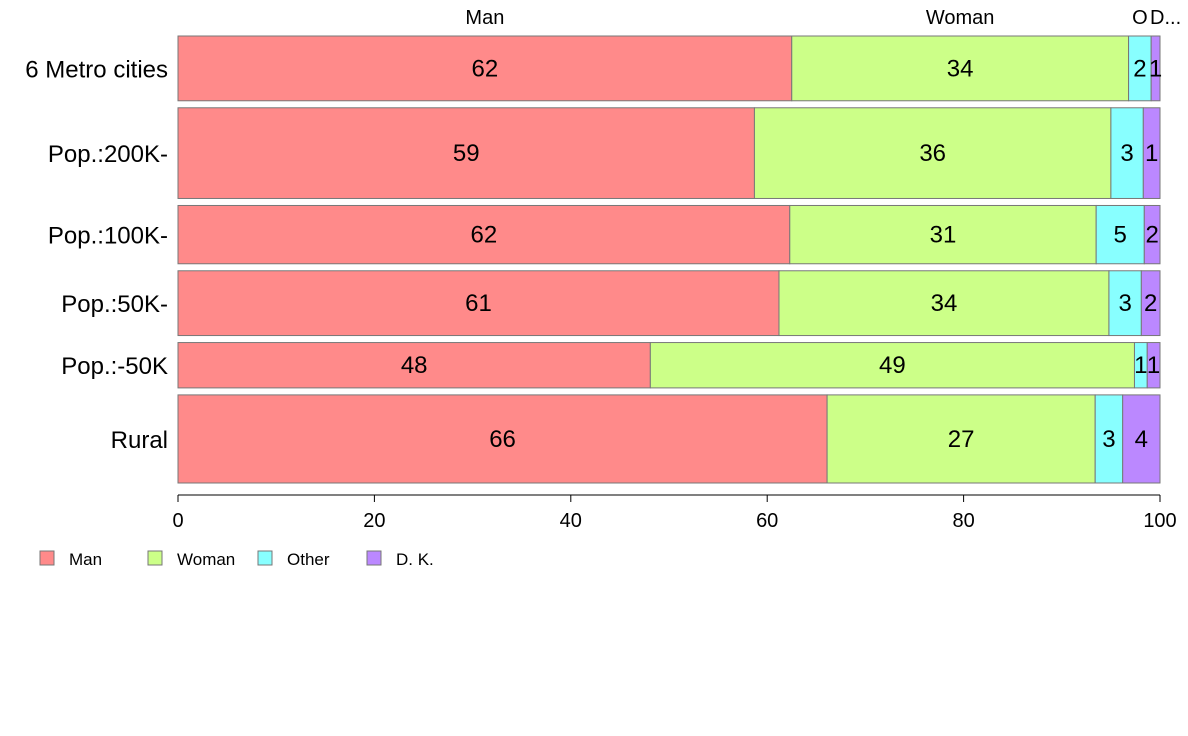 Image resolution: width=1188 pixels, height=736 pixels. Describe the element at coordinates (571, 521) in the screenshot. I see `x-tick-label: 40` at that location.